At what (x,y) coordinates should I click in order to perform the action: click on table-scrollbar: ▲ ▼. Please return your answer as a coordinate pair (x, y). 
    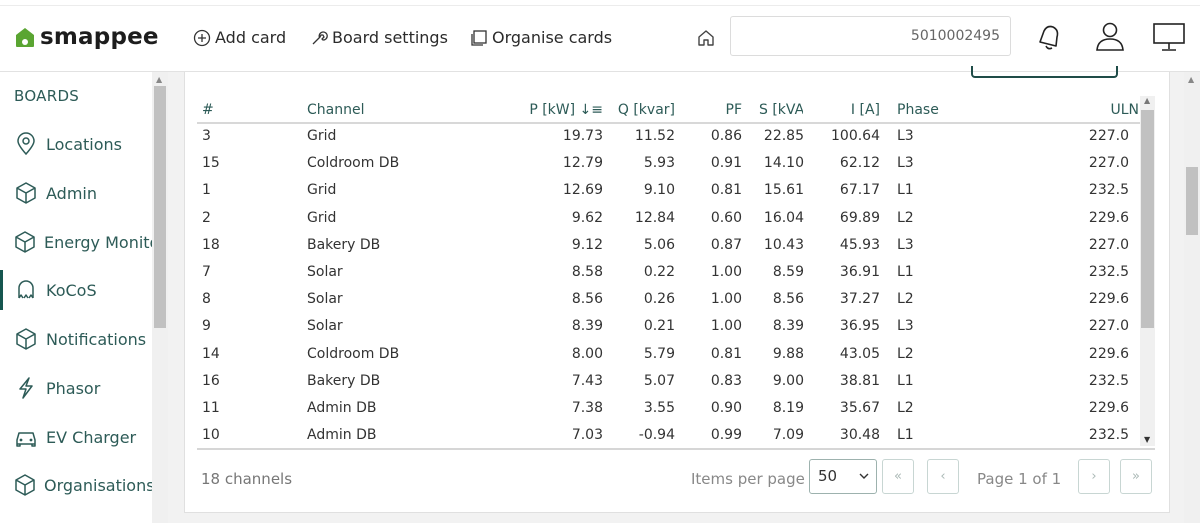
    Looking at the image, I should click on (1147, 271).